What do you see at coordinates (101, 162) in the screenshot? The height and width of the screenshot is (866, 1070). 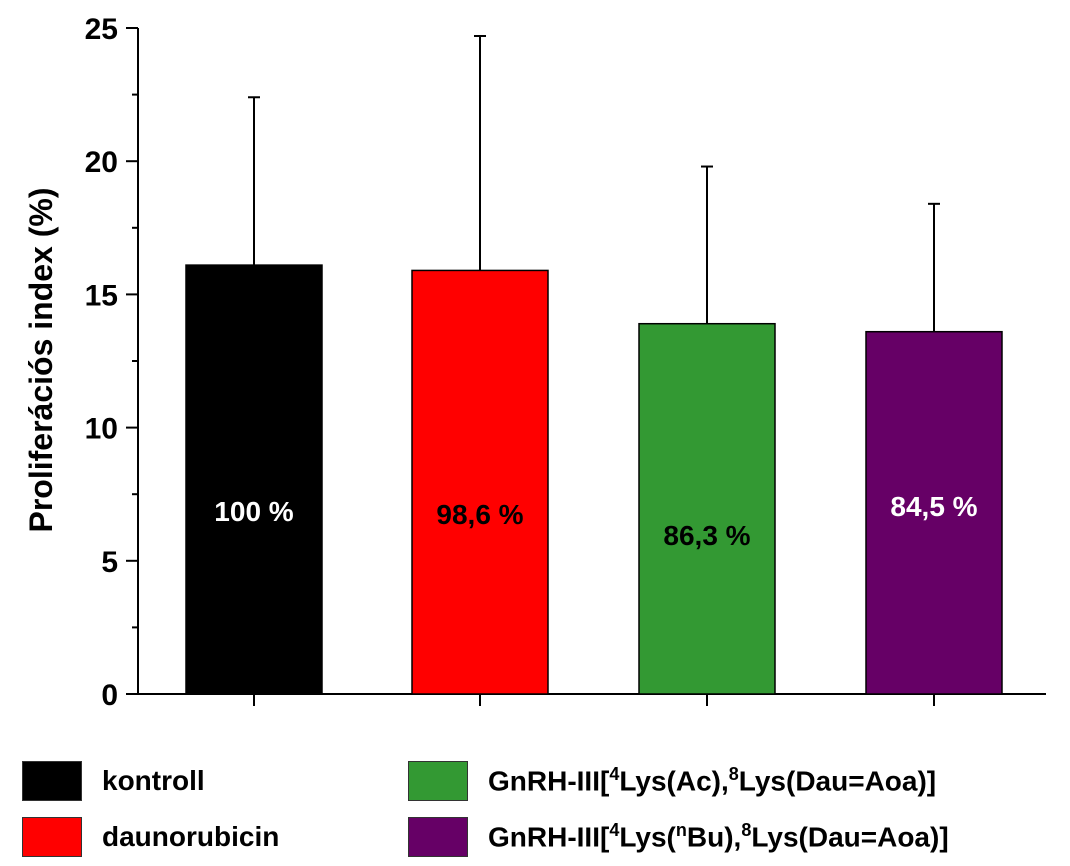 I see `y-tick-label: 20` at bounding box center [101, 162].